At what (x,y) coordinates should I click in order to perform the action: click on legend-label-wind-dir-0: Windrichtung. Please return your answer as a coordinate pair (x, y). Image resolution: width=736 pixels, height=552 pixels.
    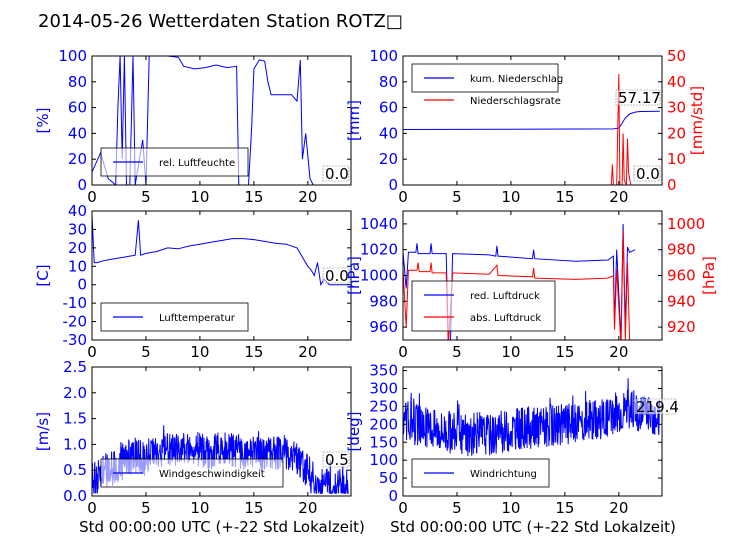
    Looking at the image, I should click on (503, 474).